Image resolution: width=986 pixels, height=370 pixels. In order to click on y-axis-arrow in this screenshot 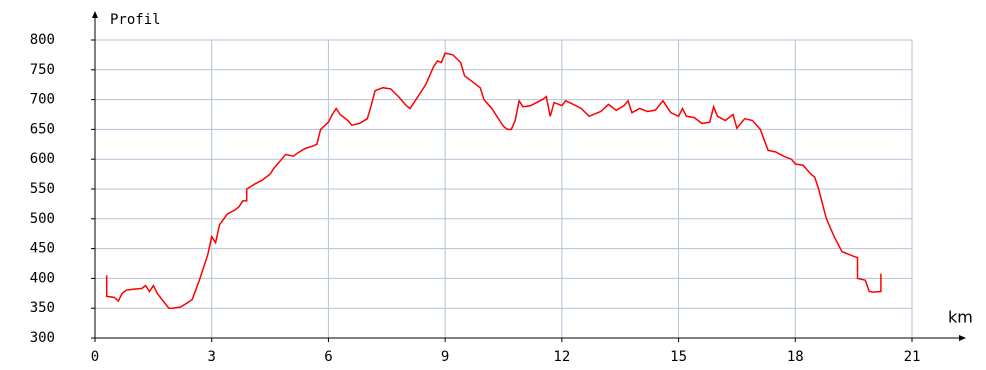, I will do `click(95, 14)`.